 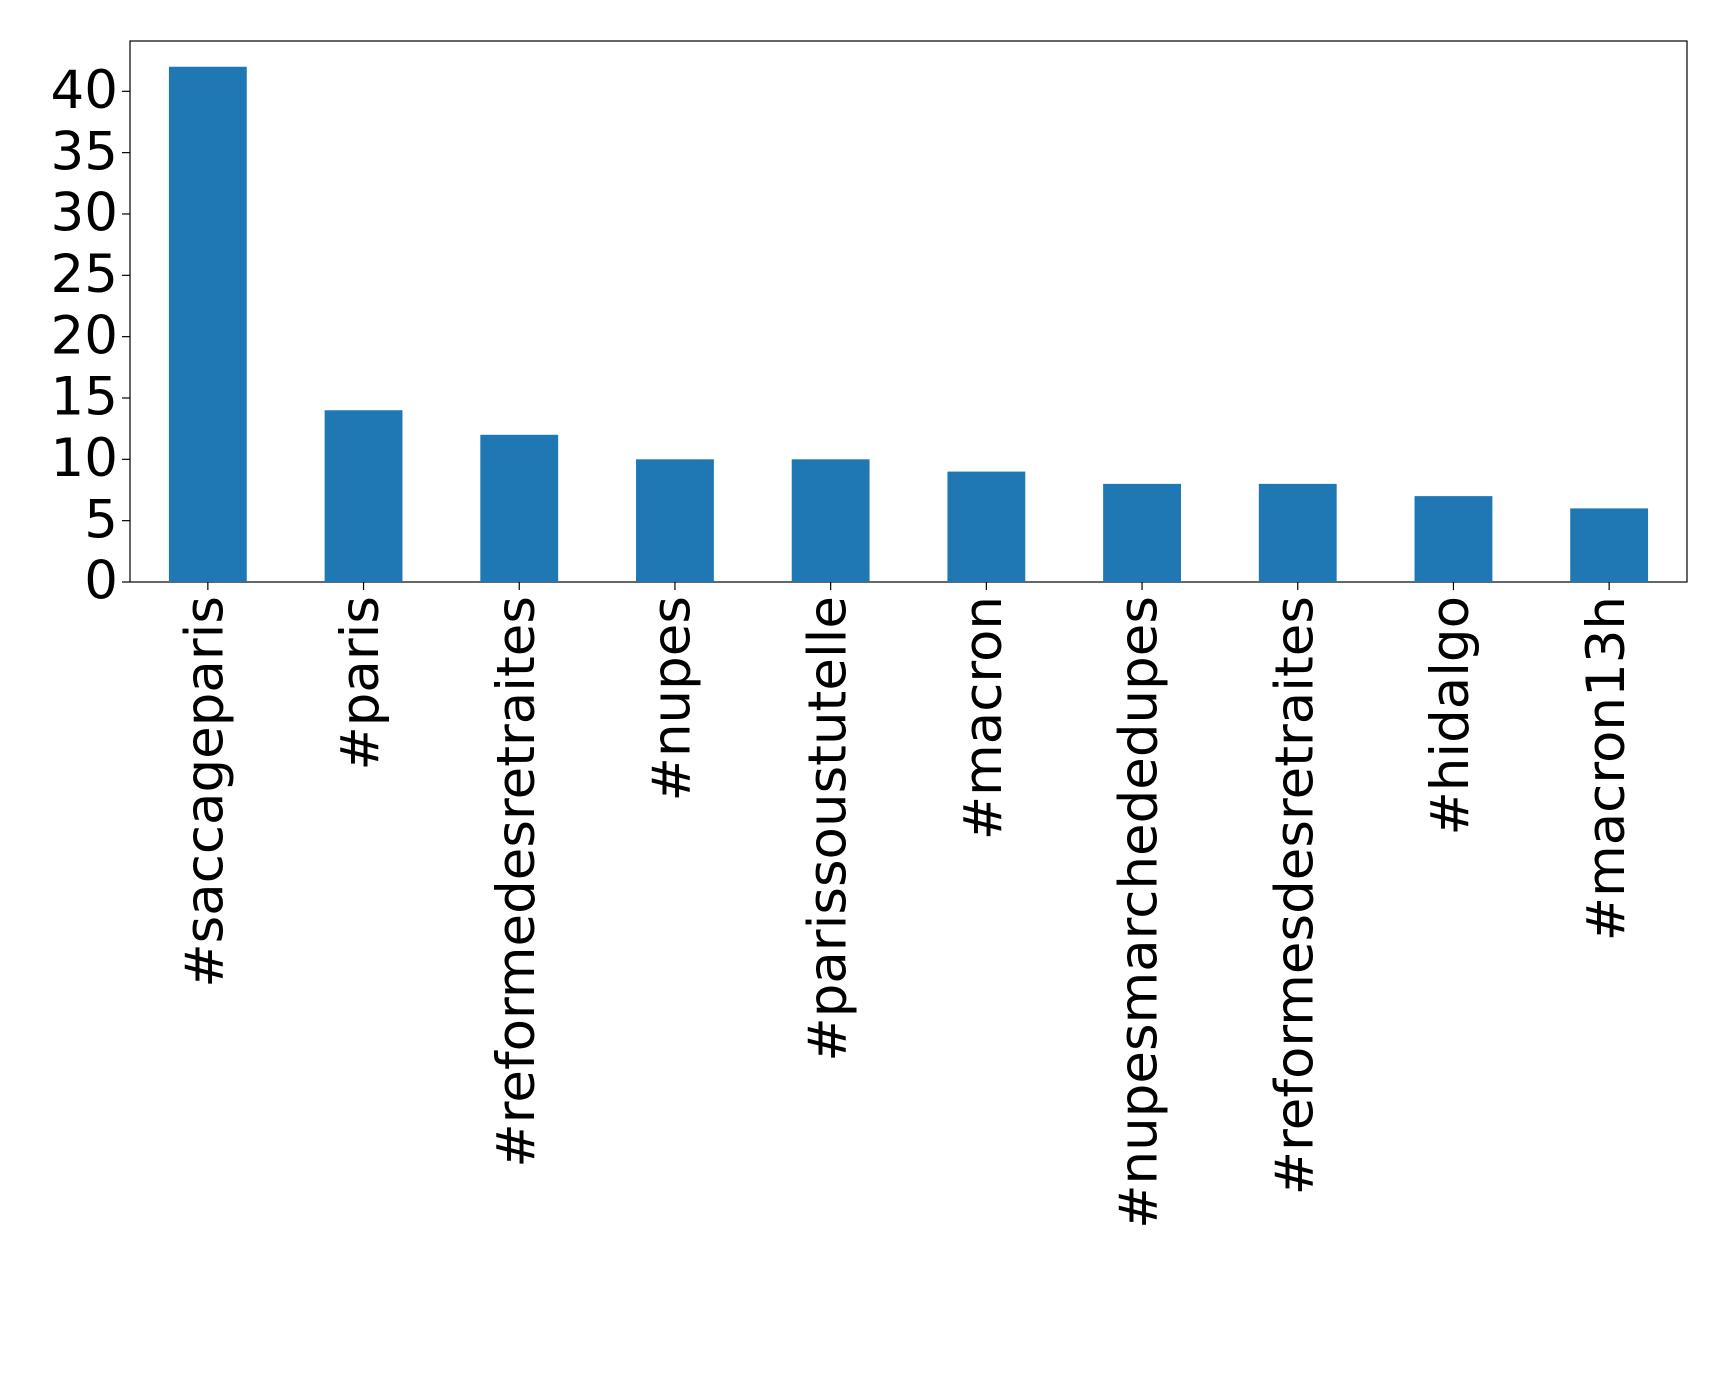 I want to click on y-tick-label: 5, so click(x=101, y=519).